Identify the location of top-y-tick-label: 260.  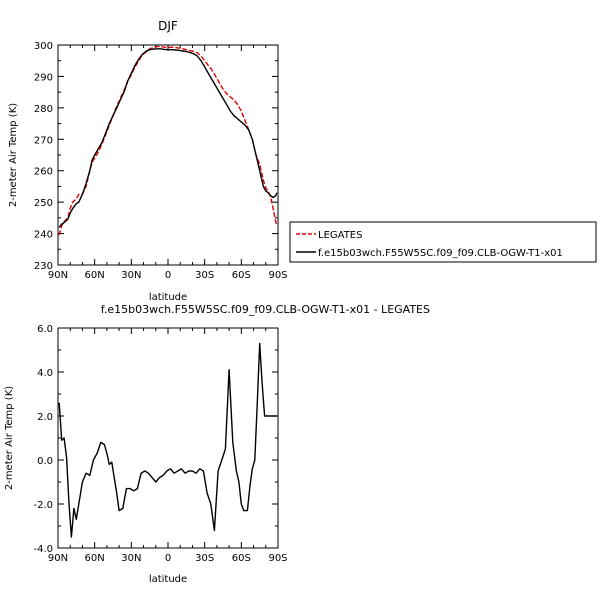
(43, 172).